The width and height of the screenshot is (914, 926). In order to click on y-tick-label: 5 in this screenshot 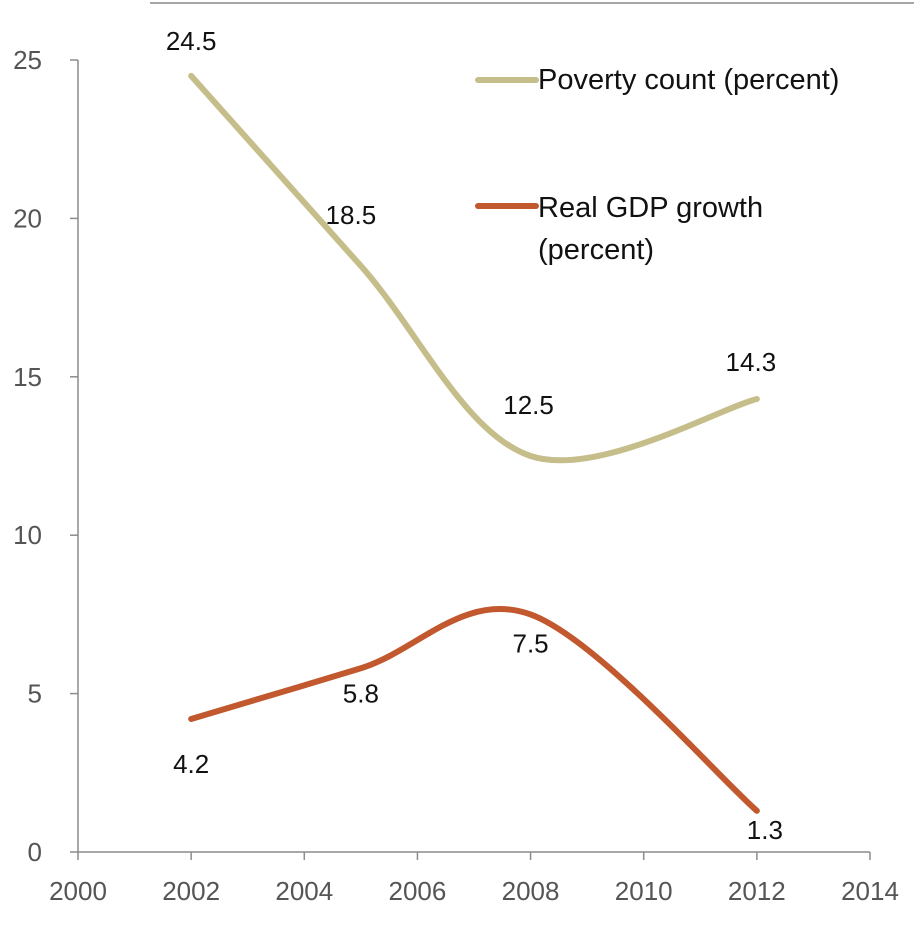, I will do `click(35, 694)`.